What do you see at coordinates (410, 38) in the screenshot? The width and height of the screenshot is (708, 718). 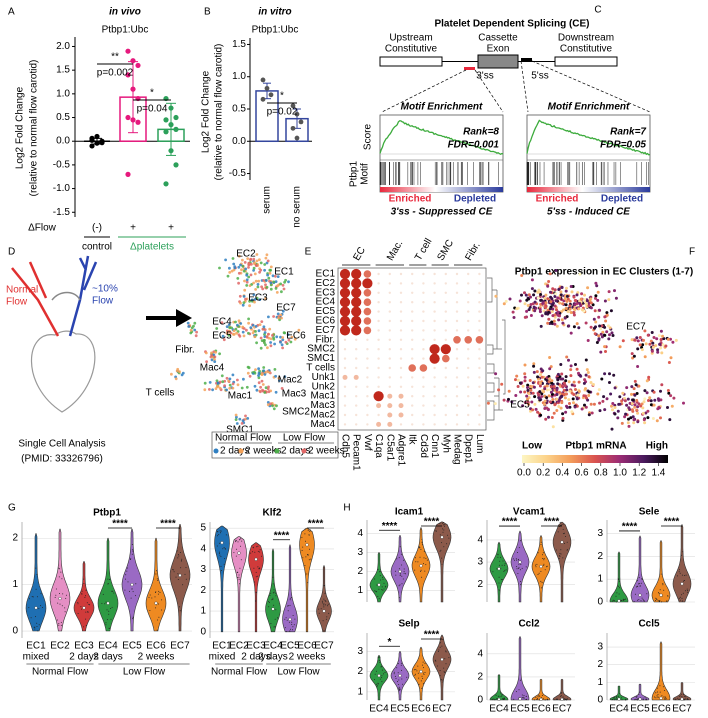 I see `label: Upstream` at bounding box center [410, 38].